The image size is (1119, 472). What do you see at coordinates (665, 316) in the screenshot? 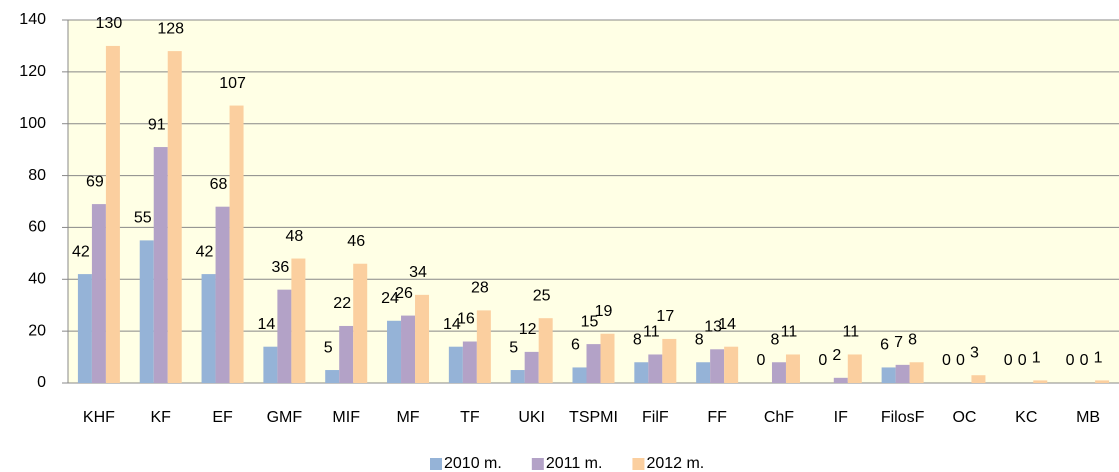
I see `data-label: 17` at bounding box center [665, 316].